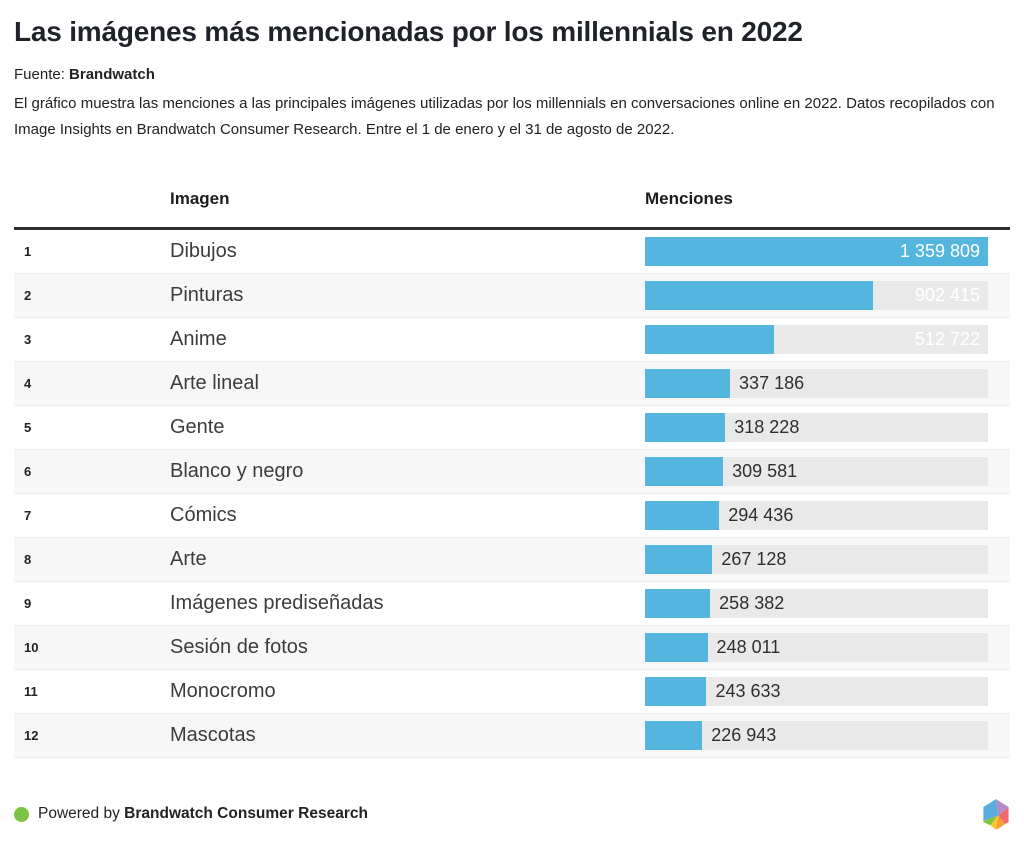  I want to click on hexagon-logo-icon, so click(996, 814).